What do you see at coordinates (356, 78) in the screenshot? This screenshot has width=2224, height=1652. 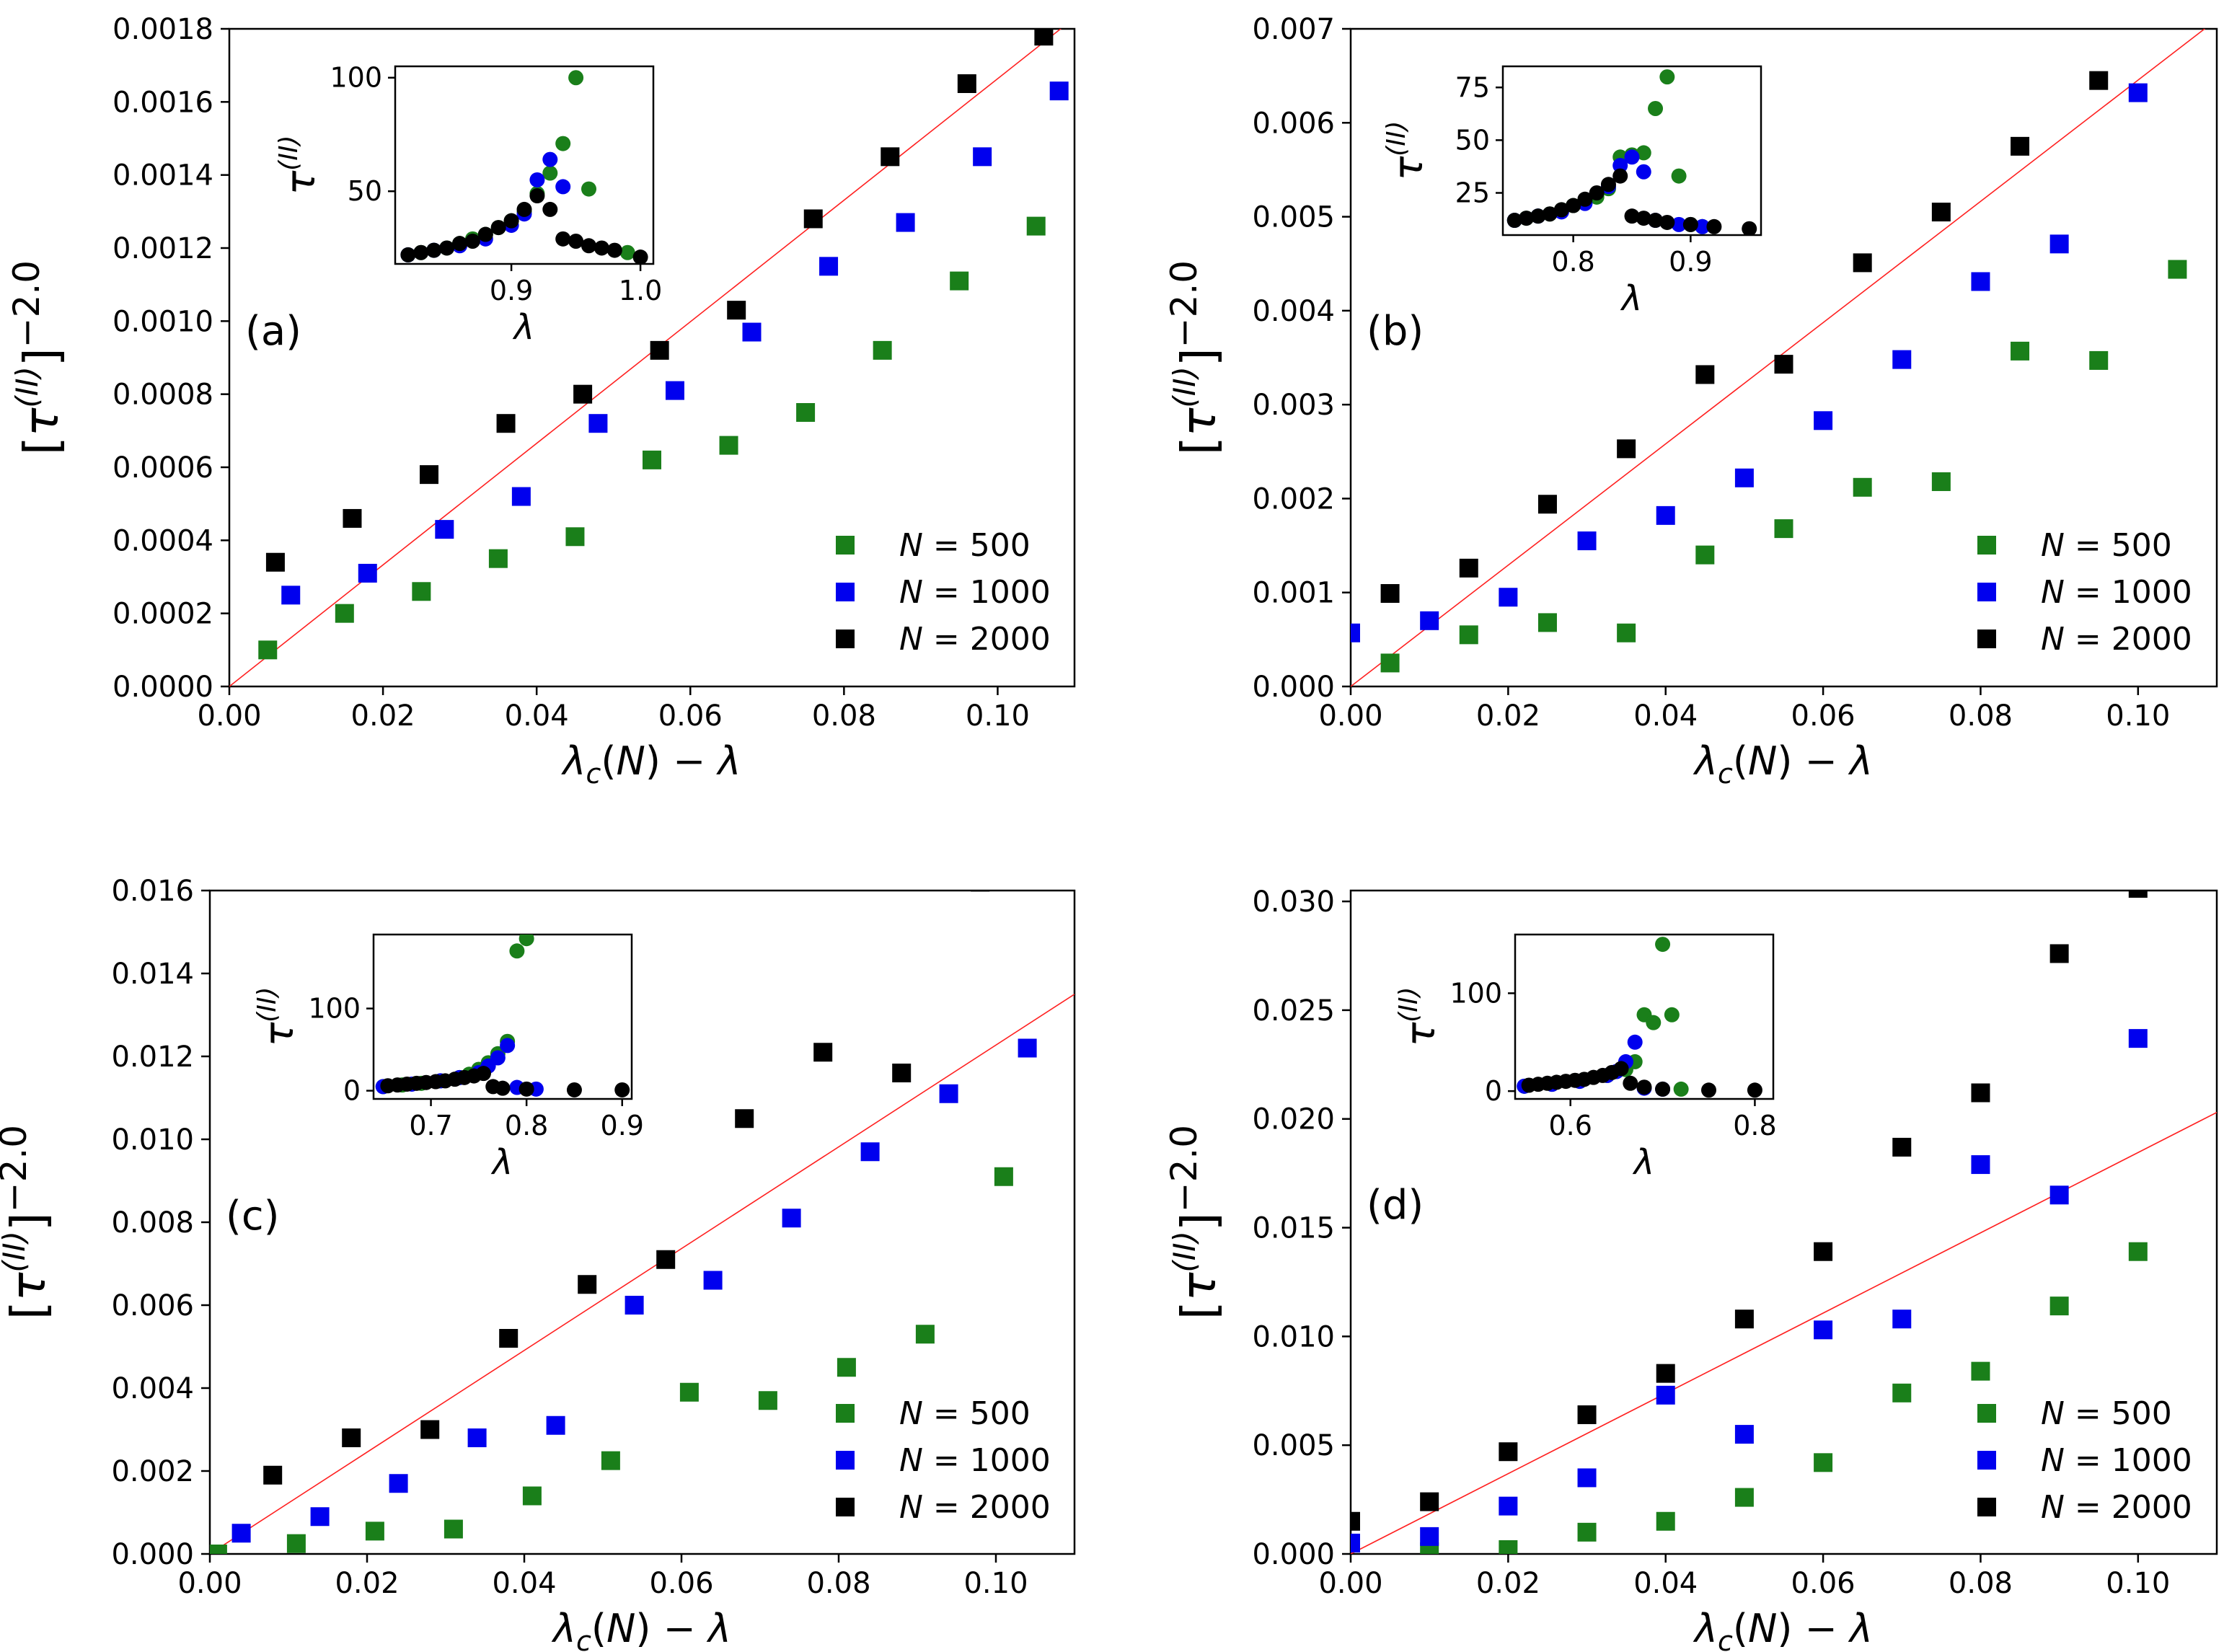 I see `inset-y-tick-label: 100` at bounding box center [356, 78].